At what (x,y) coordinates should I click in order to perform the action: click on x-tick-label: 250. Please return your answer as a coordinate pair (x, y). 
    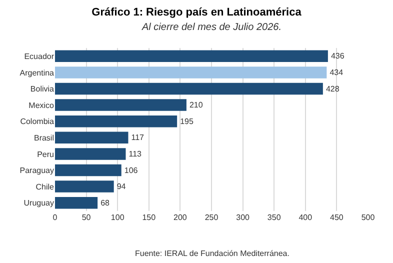
    Looking at the image, I should click on (211, 217).